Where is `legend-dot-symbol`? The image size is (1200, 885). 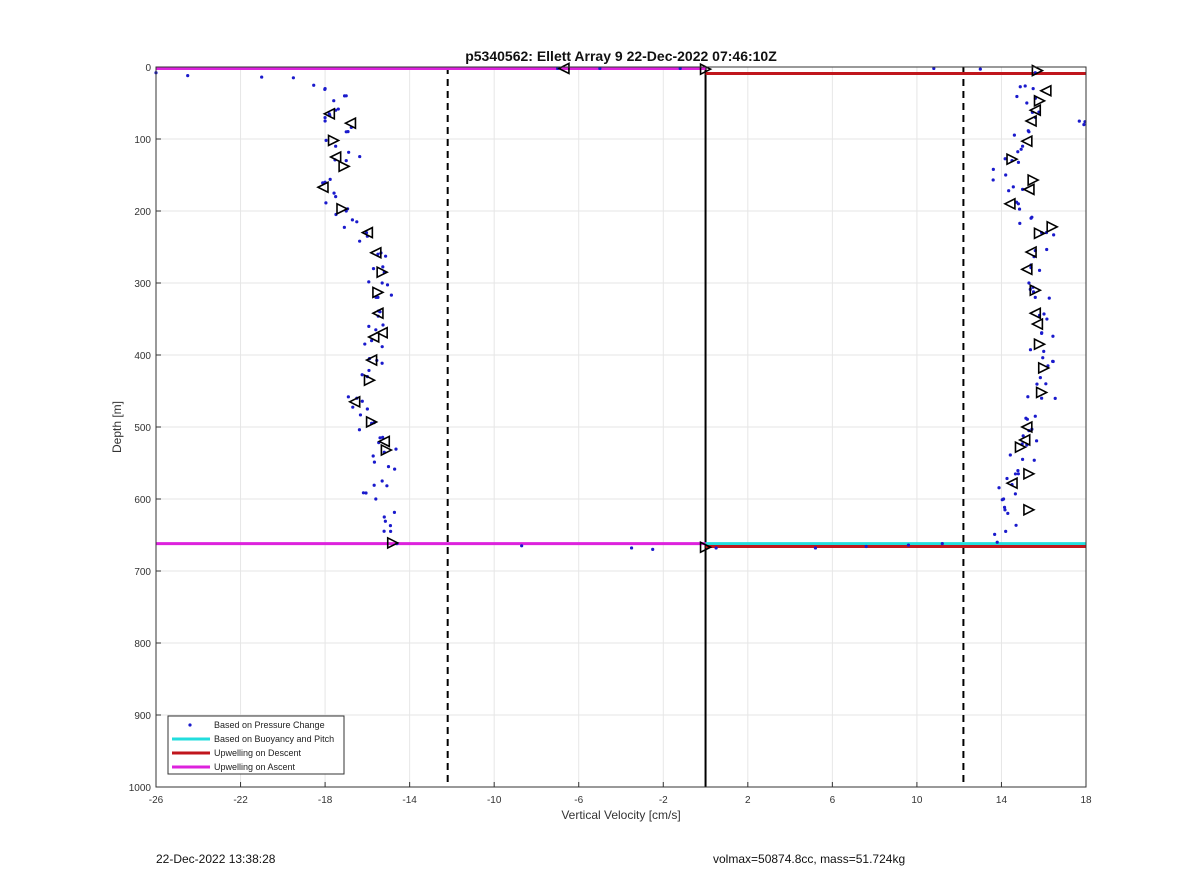 legend-dot-symbol is located at coordinates (190, 725).